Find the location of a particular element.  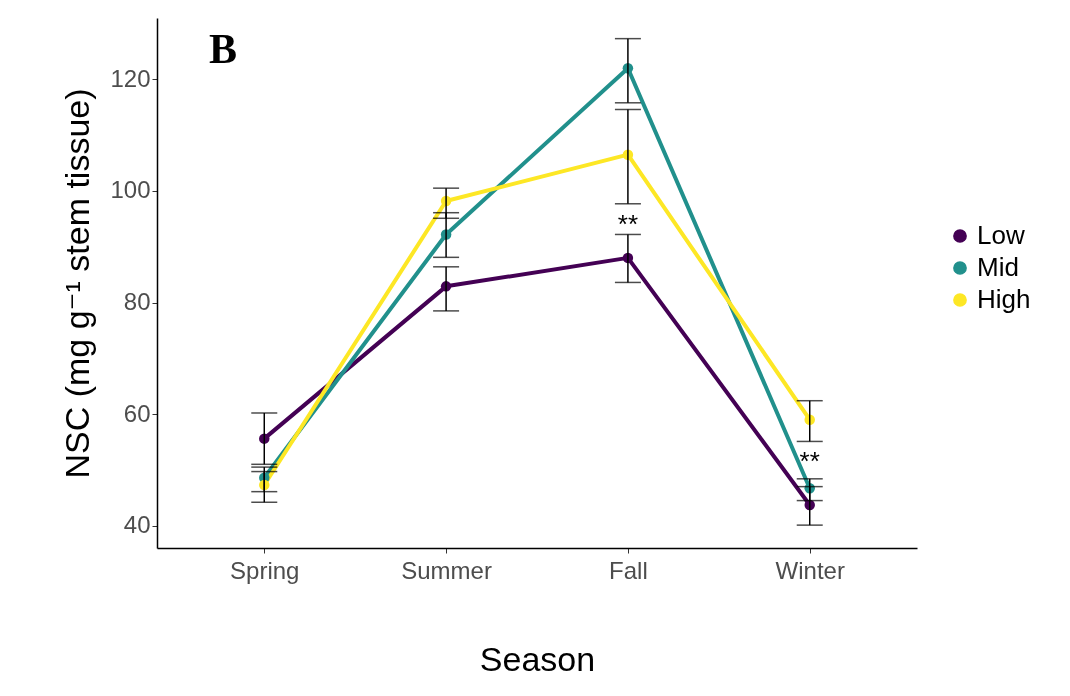

annotation: B is located at coordinates (223, 49).